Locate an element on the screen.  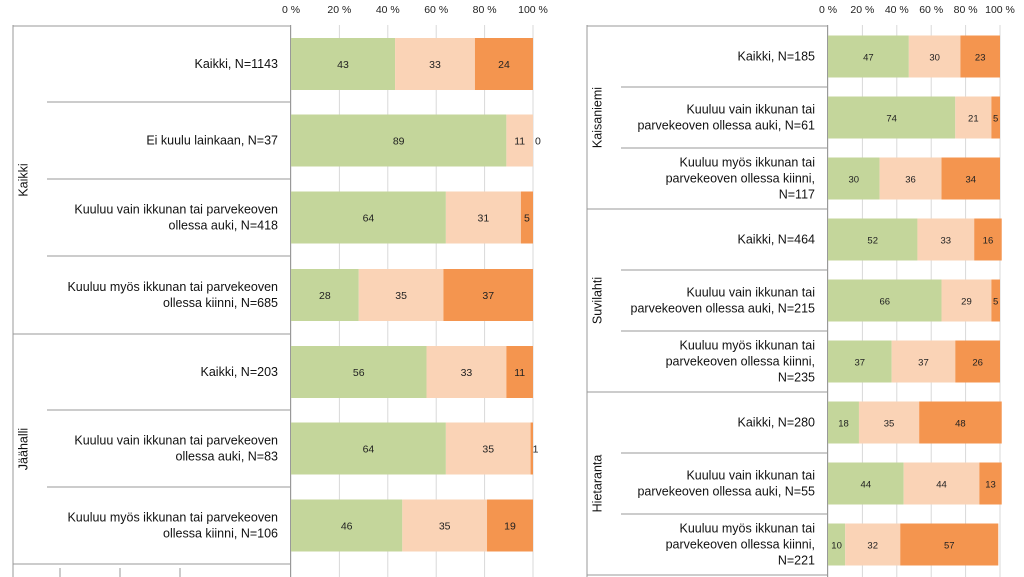
right-data-label: 52 is located at coordinates (872, 241).